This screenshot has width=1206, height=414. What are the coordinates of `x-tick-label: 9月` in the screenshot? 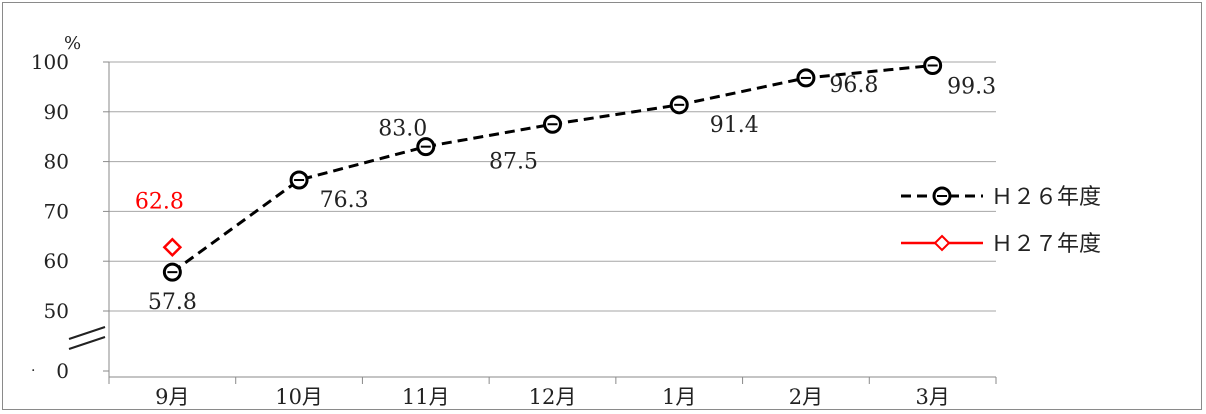 It's located at (172, 397).